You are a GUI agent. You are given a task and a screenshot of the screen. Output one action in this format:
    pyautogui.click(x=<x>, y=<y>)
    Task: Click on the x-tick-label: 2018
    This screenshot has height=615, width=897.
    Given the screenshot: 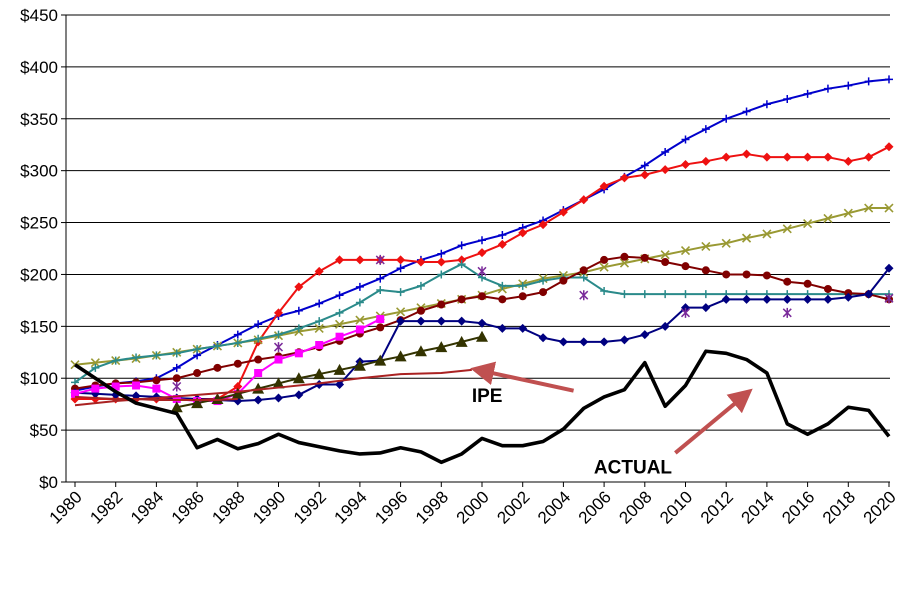 What is the action you would take?
    pyautogui.click(x=839, y=507)
    